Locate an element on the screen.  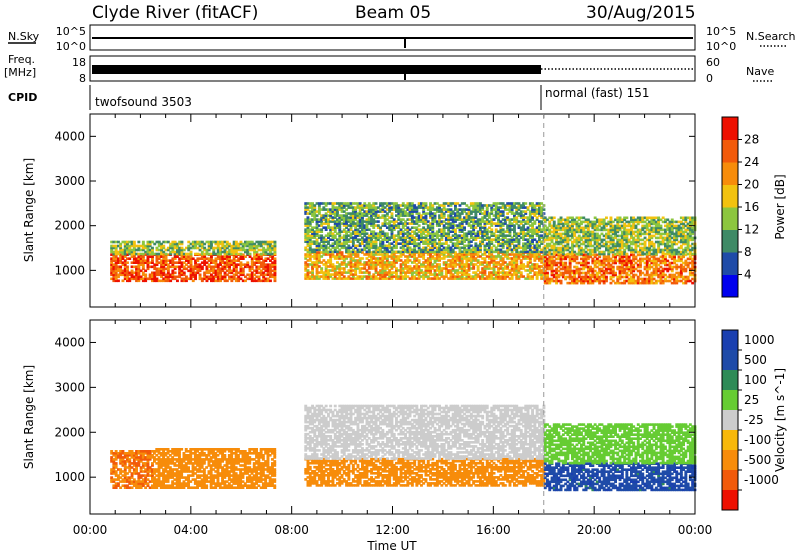
freq-trace-solid is located at coordinates (316, 69).